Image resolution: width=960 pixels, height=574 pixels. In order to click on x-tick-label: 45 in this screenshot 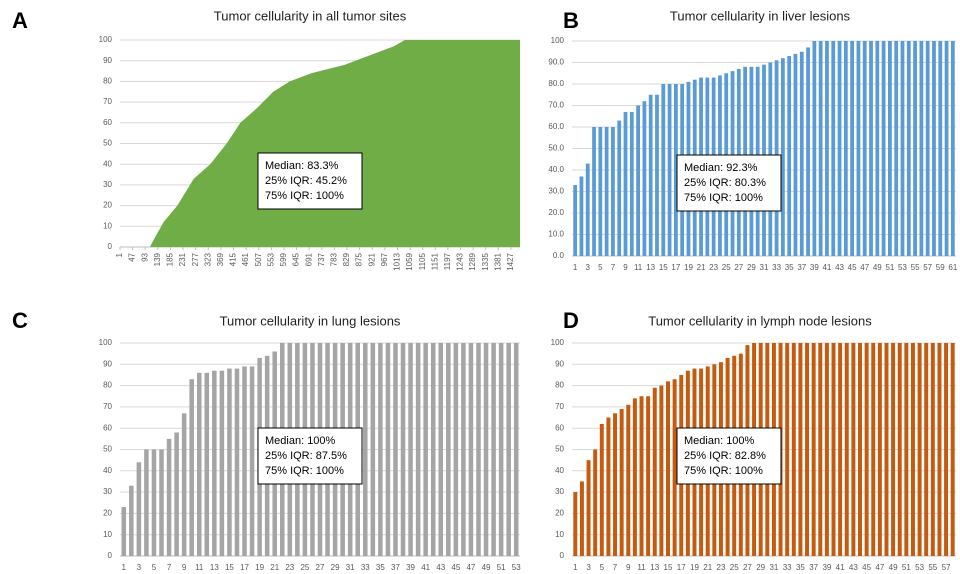, I will do `click(852, 267)`.